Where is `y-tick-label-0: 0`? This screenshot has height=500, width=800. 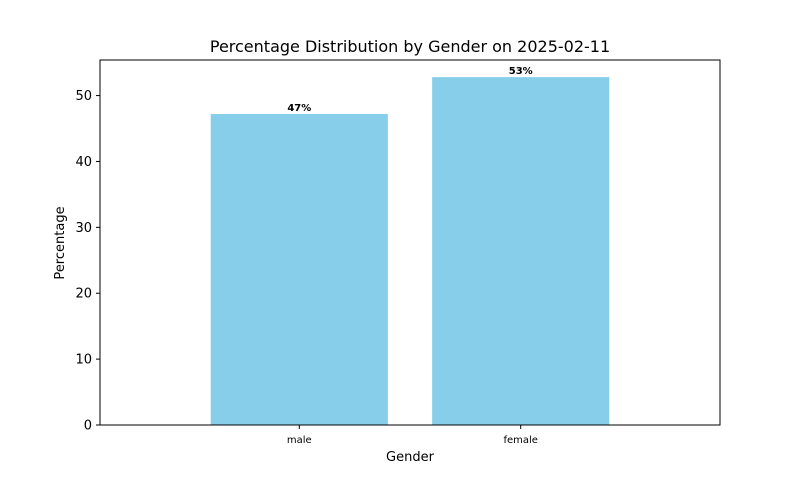
y-tick-label-0: 0 is located at coordinates (88, 426).